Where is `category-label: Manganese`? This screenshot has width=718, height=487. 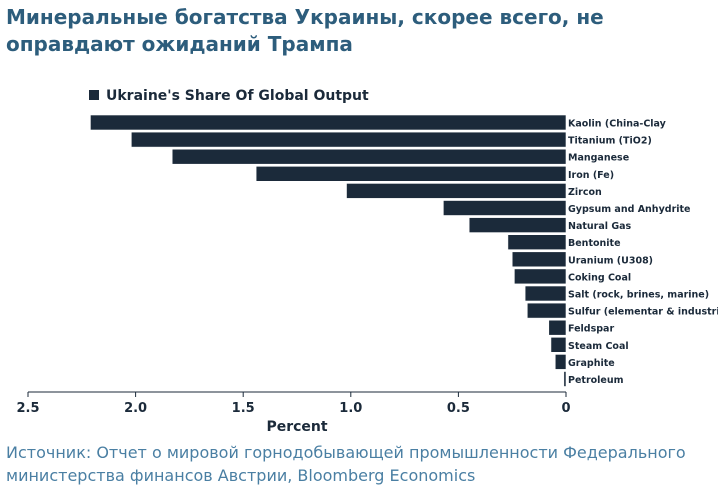 category-label: Manganese is located at coordinates (598, 158).